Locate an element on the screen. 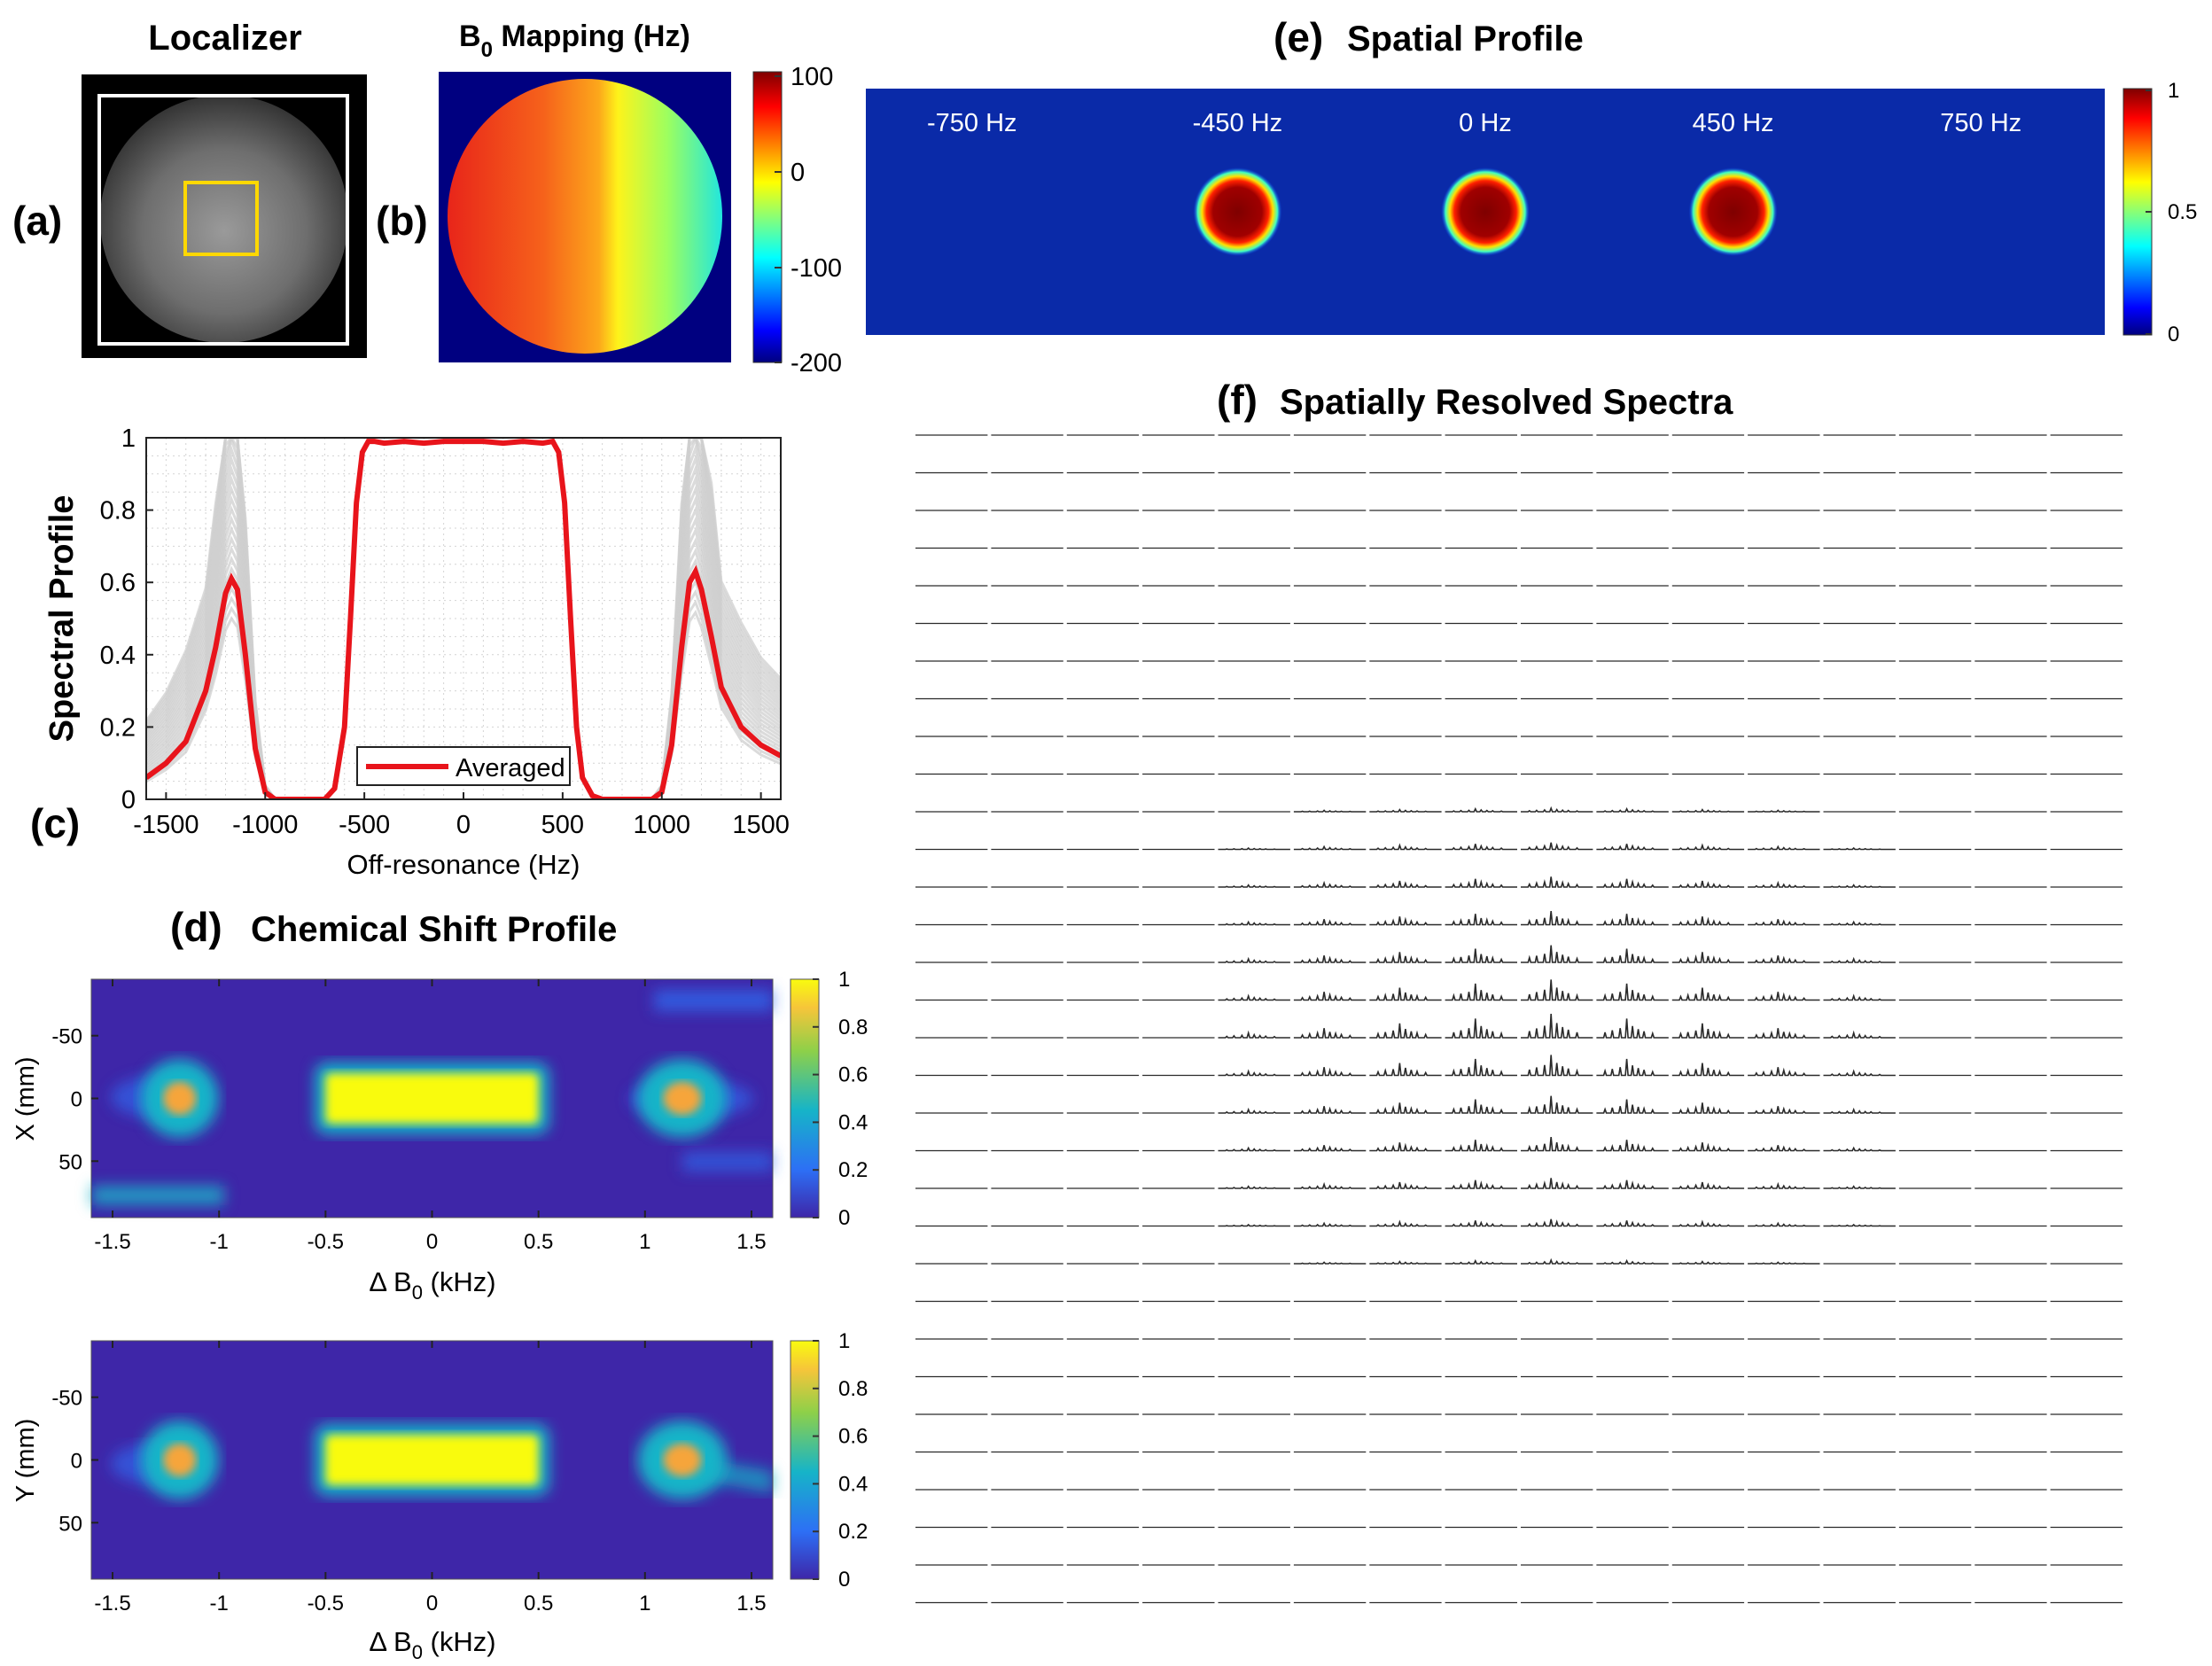 The width and height of the screenshot is (2212, 1666). b0-colorbar-tick-label: 0 is located at coordinates (798, 173).